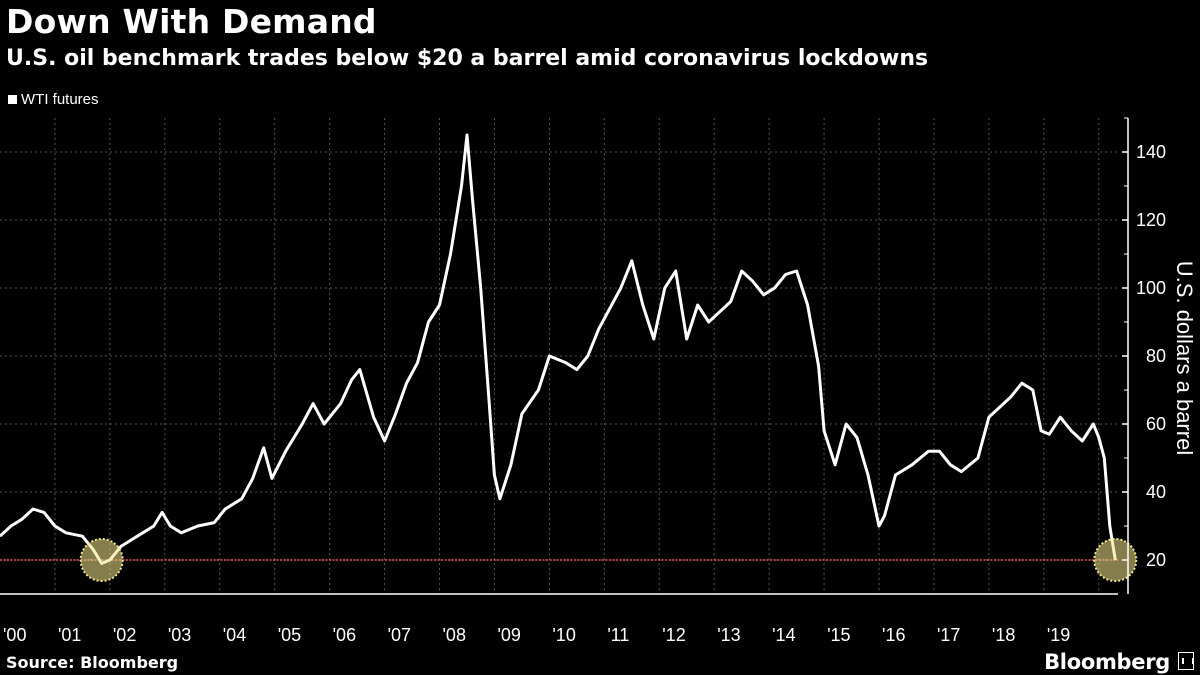  I want to click on x-tick-label: '11, so click(618, 635).